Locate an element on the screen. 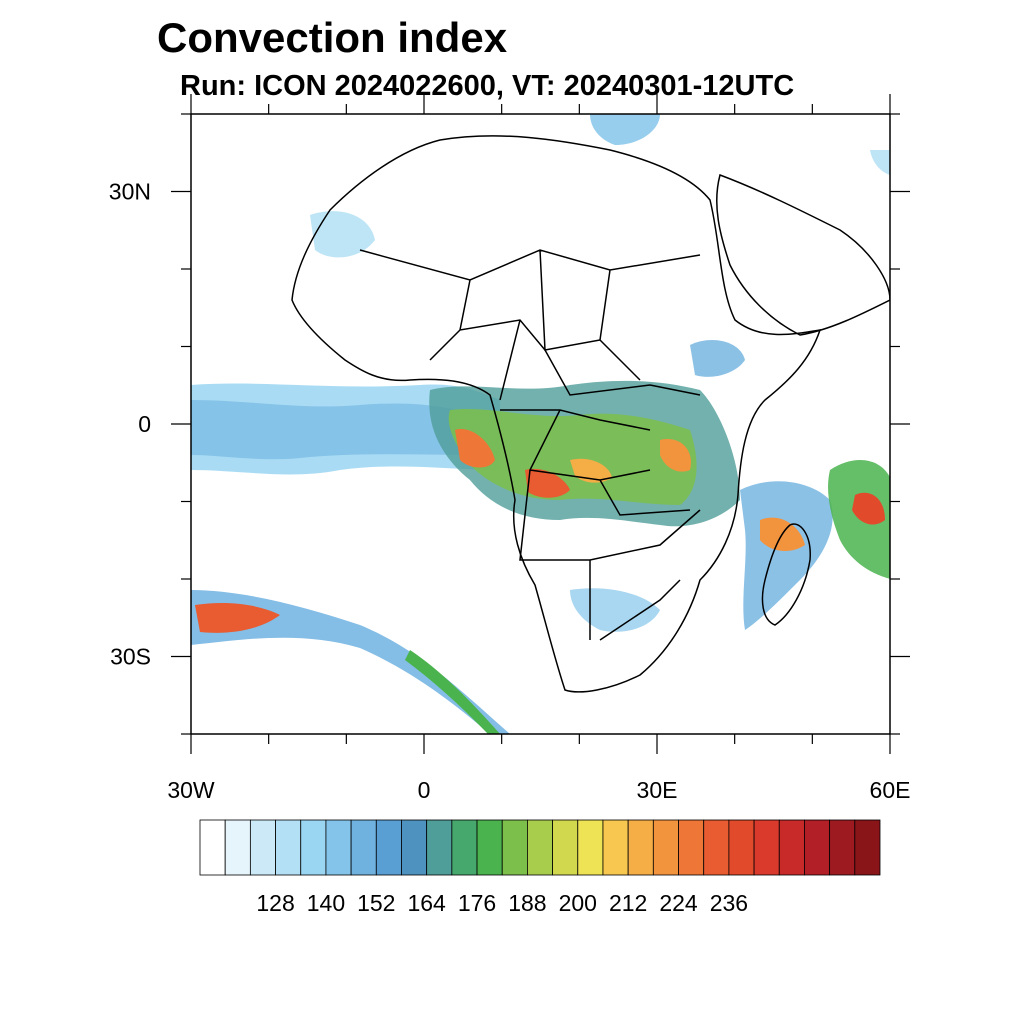  convection-hotspot-east is located at coordinates (675, 455).